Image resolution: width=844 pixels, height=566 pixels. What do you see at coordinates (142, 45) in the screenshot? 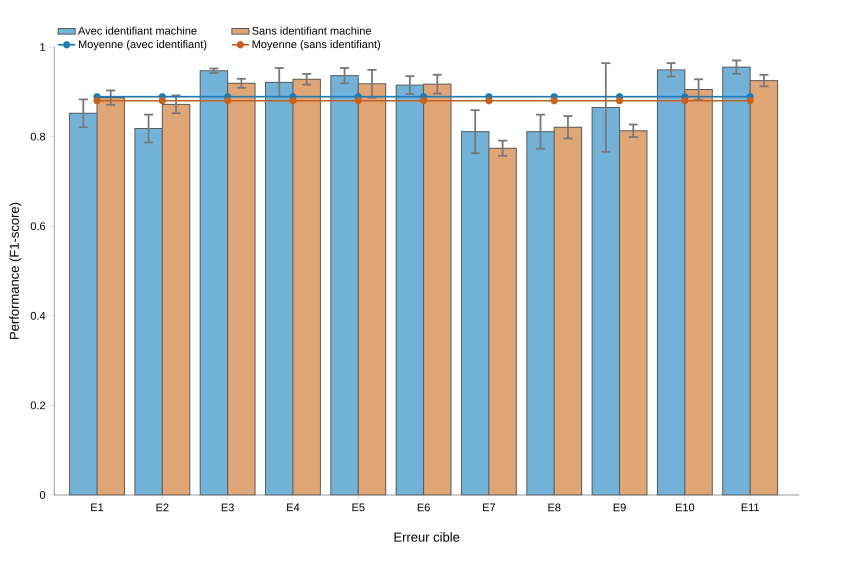
I see `legend-label: Moyenne (avec identifiant)` at bounding box center [142, 45].